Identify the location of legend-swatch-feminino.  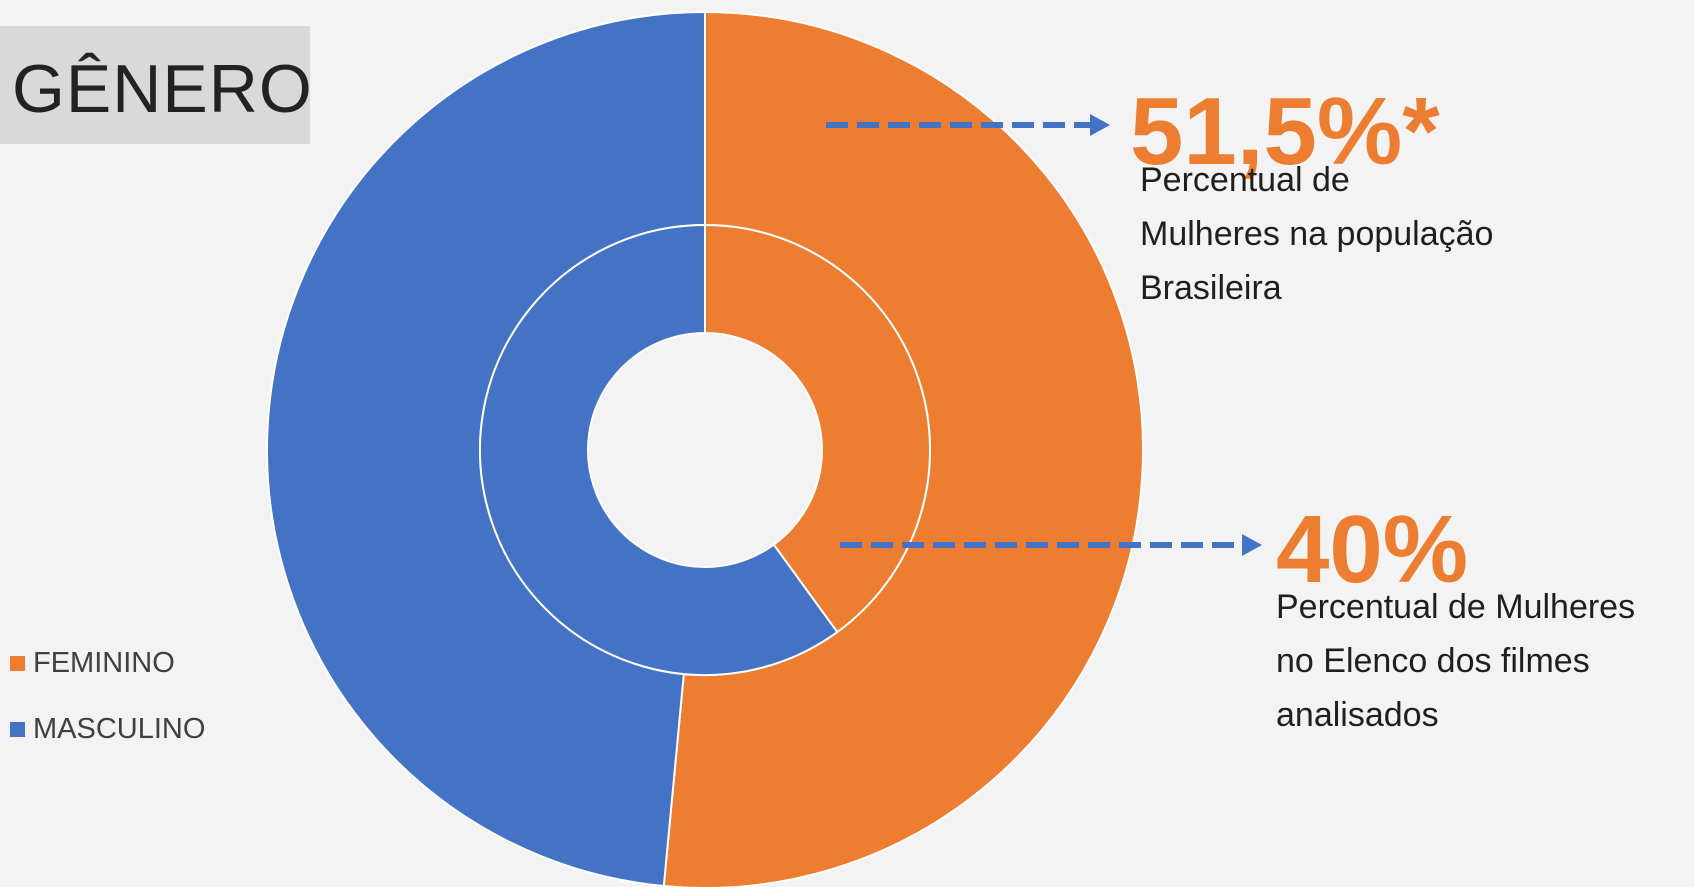
(17, 663).